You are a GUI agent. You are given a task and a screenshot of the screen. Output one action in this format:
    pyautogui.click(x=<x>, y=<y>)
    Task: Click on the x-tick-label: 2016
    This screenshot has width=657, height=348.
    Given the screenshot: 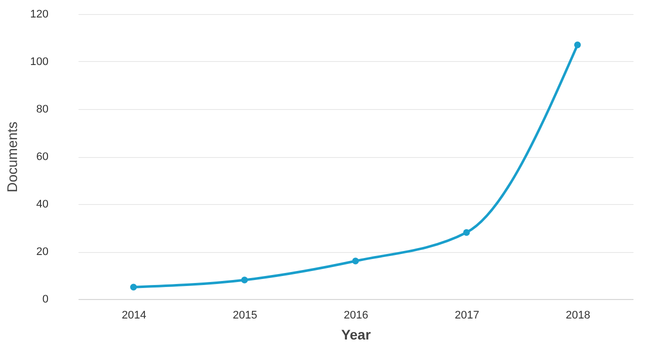 What is the action you would take?
    pyautogui.click(x=356, y=316)
    